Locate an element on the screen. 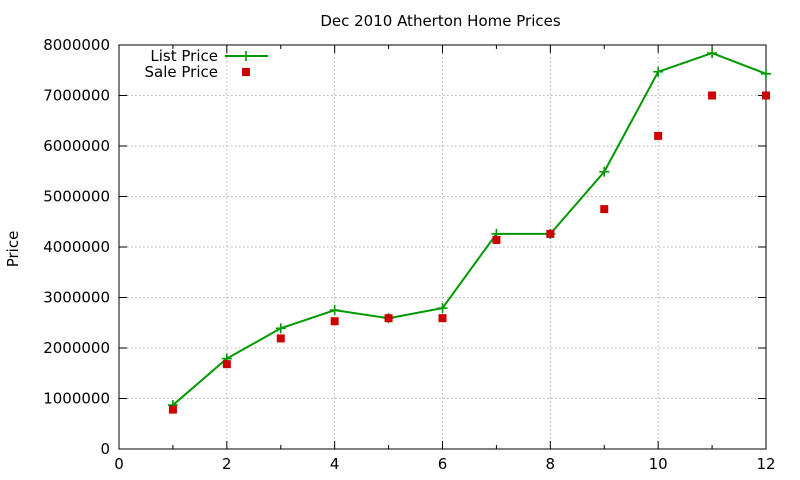  legend-marker-sale-price is located at coordinates (246, 72).